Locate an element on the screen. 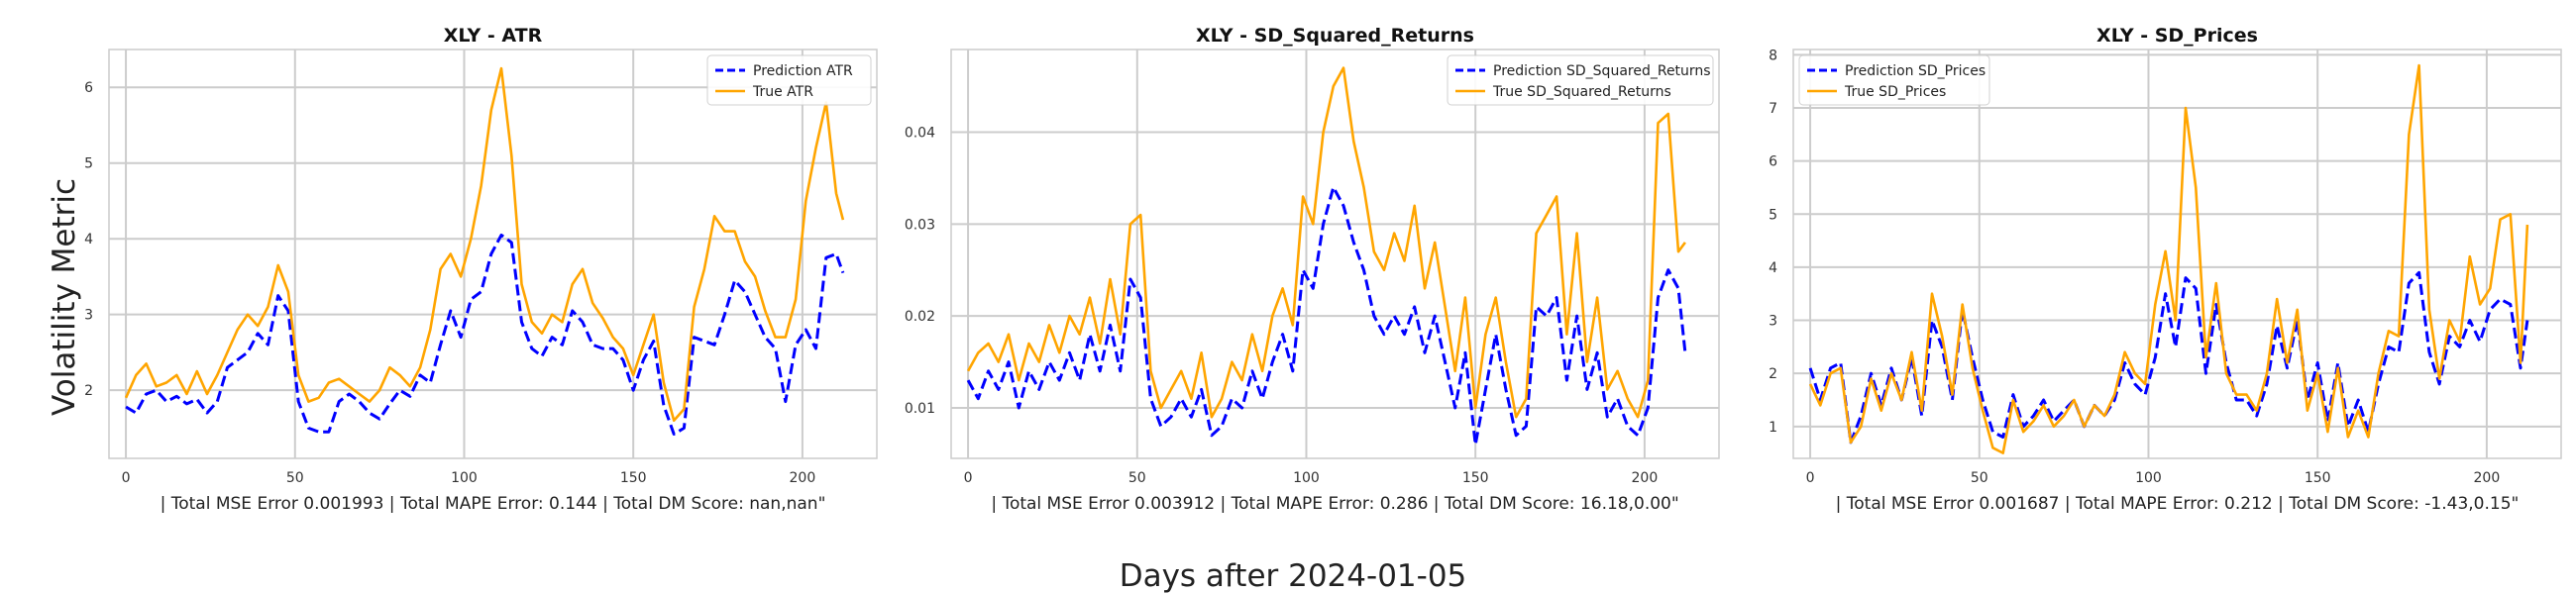  x-axis-label: Days after 2024-01-05 is located at coordinates (1294, 576).